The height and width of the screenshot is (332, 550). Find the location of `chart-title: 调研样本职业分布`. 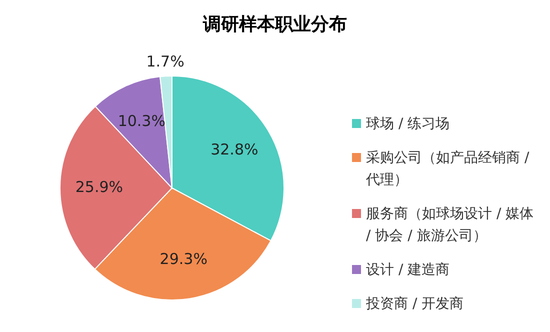

chart-title: 调研样本职业分布 is located at coordinates (274, 24).